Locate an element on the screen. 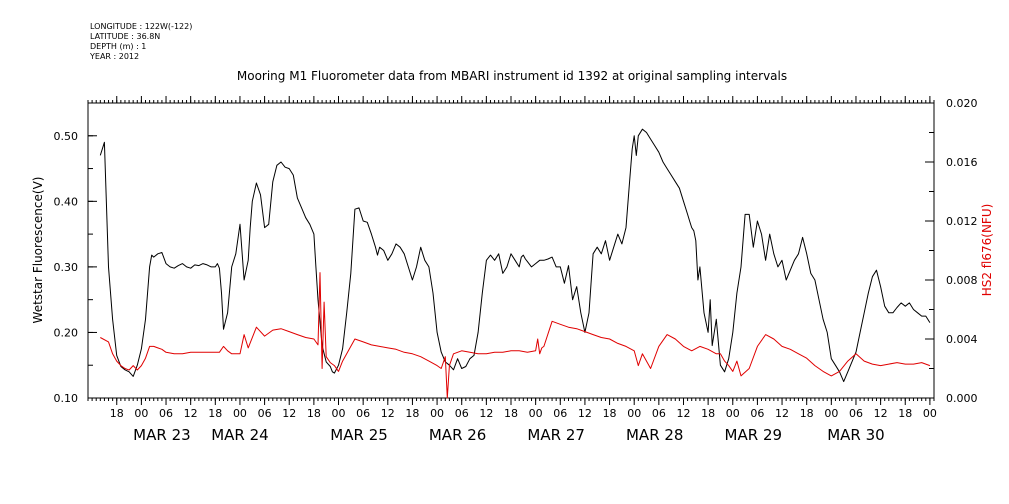 This screenshot has height=504, width=1009. latitude-label: LATITUDE : 36.8N is located at coordinates (125, 36).